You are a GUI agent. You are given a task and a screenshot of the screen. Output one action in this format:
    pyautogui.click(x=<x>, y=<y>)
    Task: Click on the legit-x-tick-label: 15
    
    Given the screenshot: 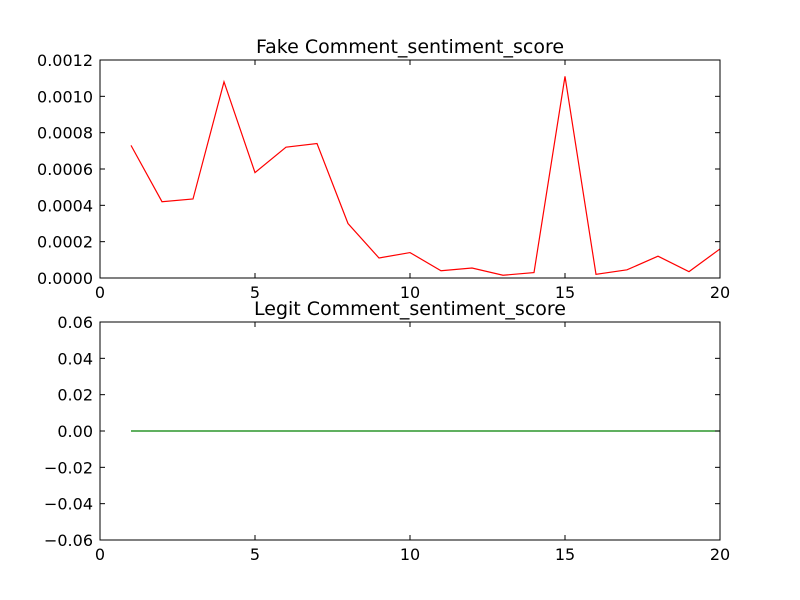 What is the action you would take?
    pyautogui.click(x=565, y=554)
    